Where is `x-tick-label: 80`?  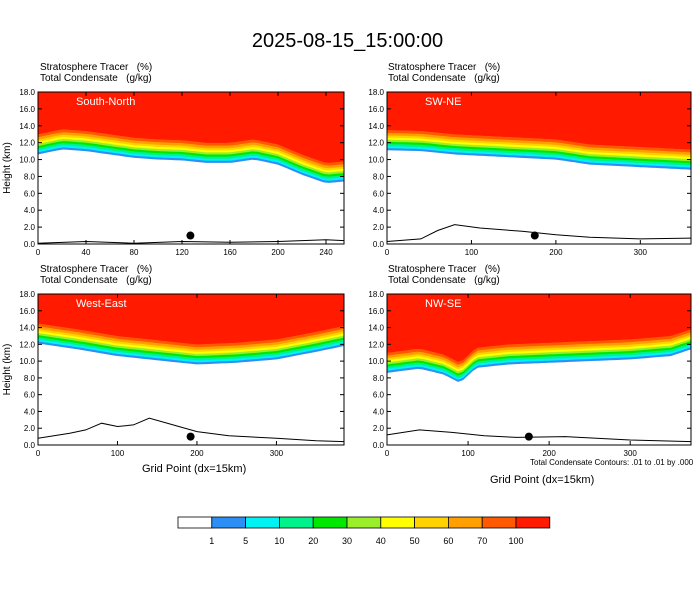
x-tick-label: 80 is located at coordinates (134, 252).